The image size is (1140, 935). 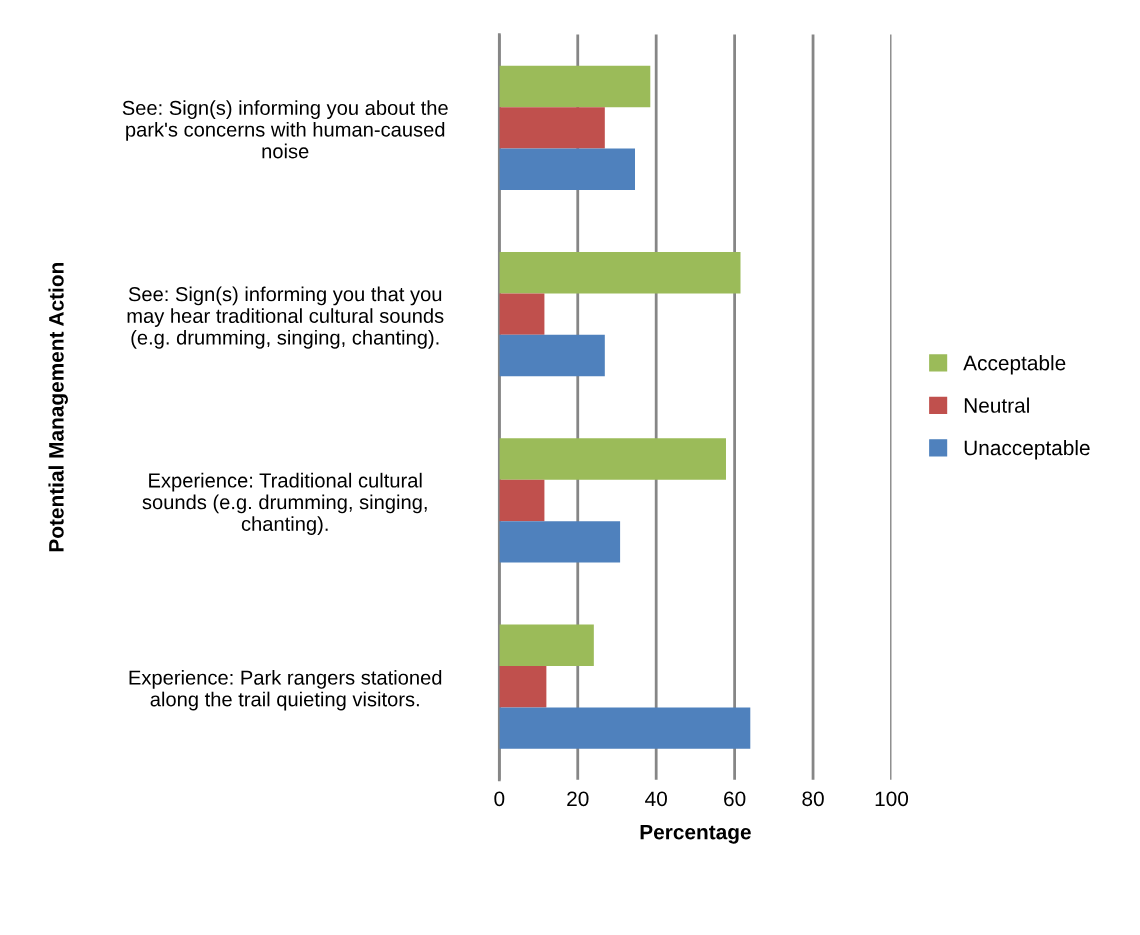 What do you see at coordinates (499, 799) in the screenshot?
I see `x-tick-label: 0` at bounding box center [499, 799].